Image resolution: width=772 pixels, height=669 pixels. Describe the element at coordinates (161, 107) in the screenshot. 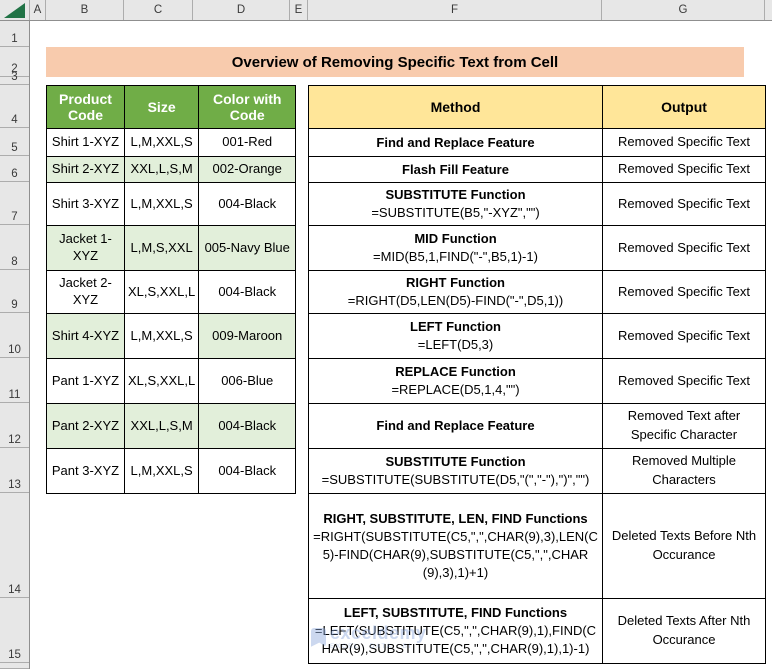

I see `size-header: Size` at that location.